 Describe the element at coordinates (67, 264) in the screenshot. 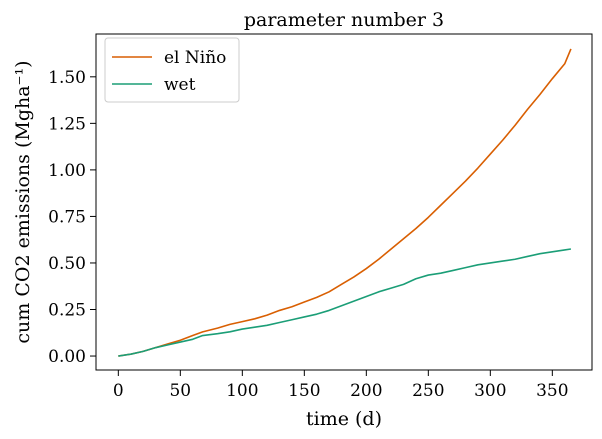

I see `y-tick-label: 0.50` at that location.